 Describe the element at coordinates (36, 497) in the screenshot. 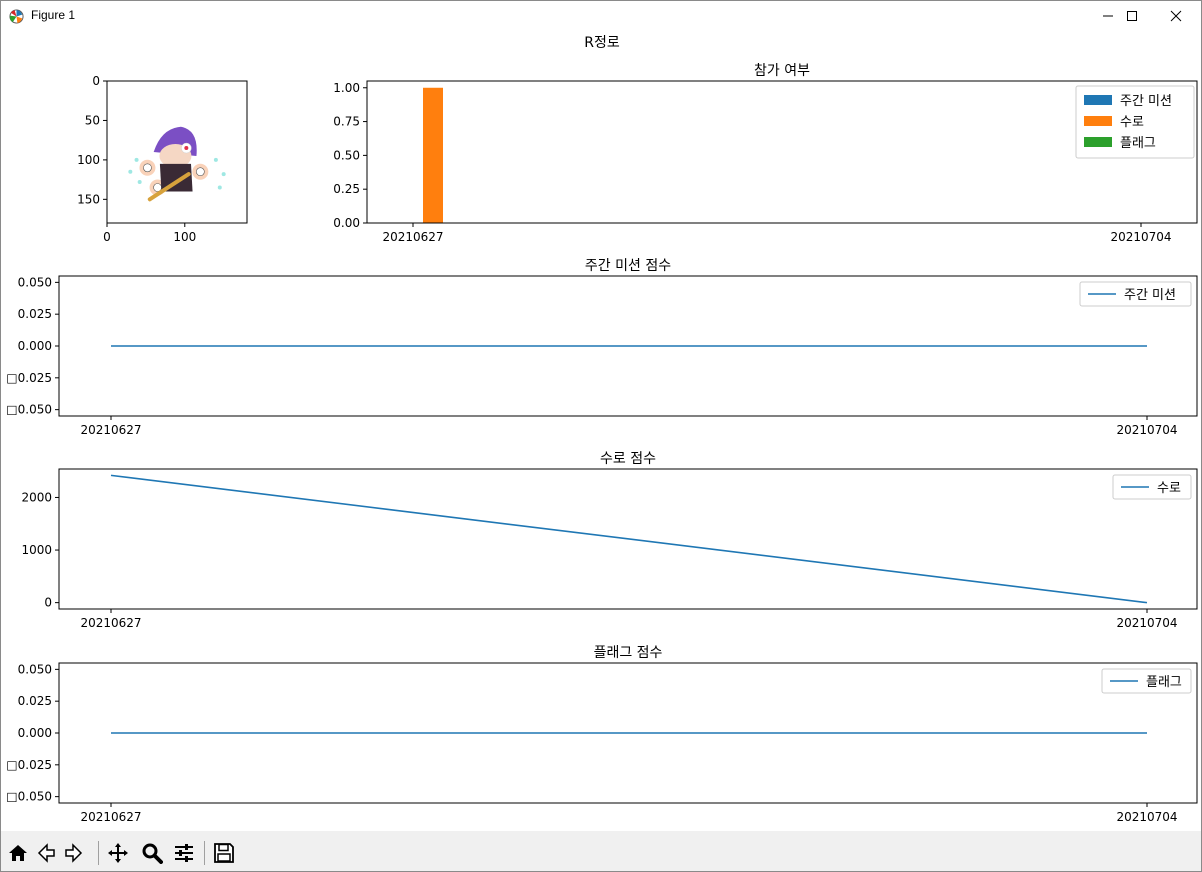

I see `y-tick-label: 2000` at that location.